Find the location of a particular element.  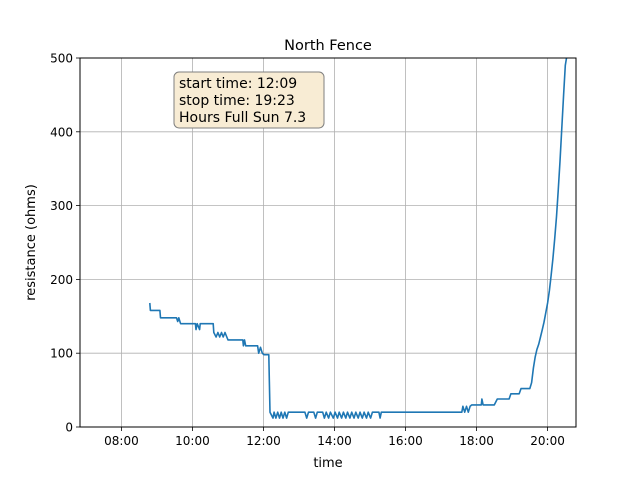

y-axis: 0 100 200 300 400 500 is located at coordinates (65, 243).